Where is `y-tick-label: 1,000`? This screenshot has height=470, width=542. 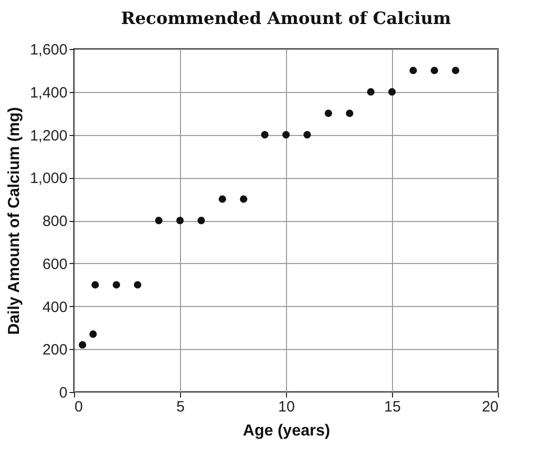 y-tick-label: 1,000 is located at coordinates (49, 179).